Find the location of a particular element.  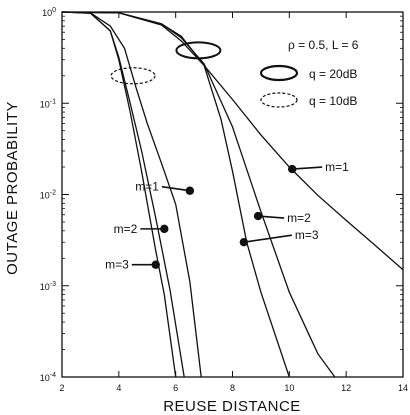

y-tick-label: 10⁰ is located at coordinates (49, 12).